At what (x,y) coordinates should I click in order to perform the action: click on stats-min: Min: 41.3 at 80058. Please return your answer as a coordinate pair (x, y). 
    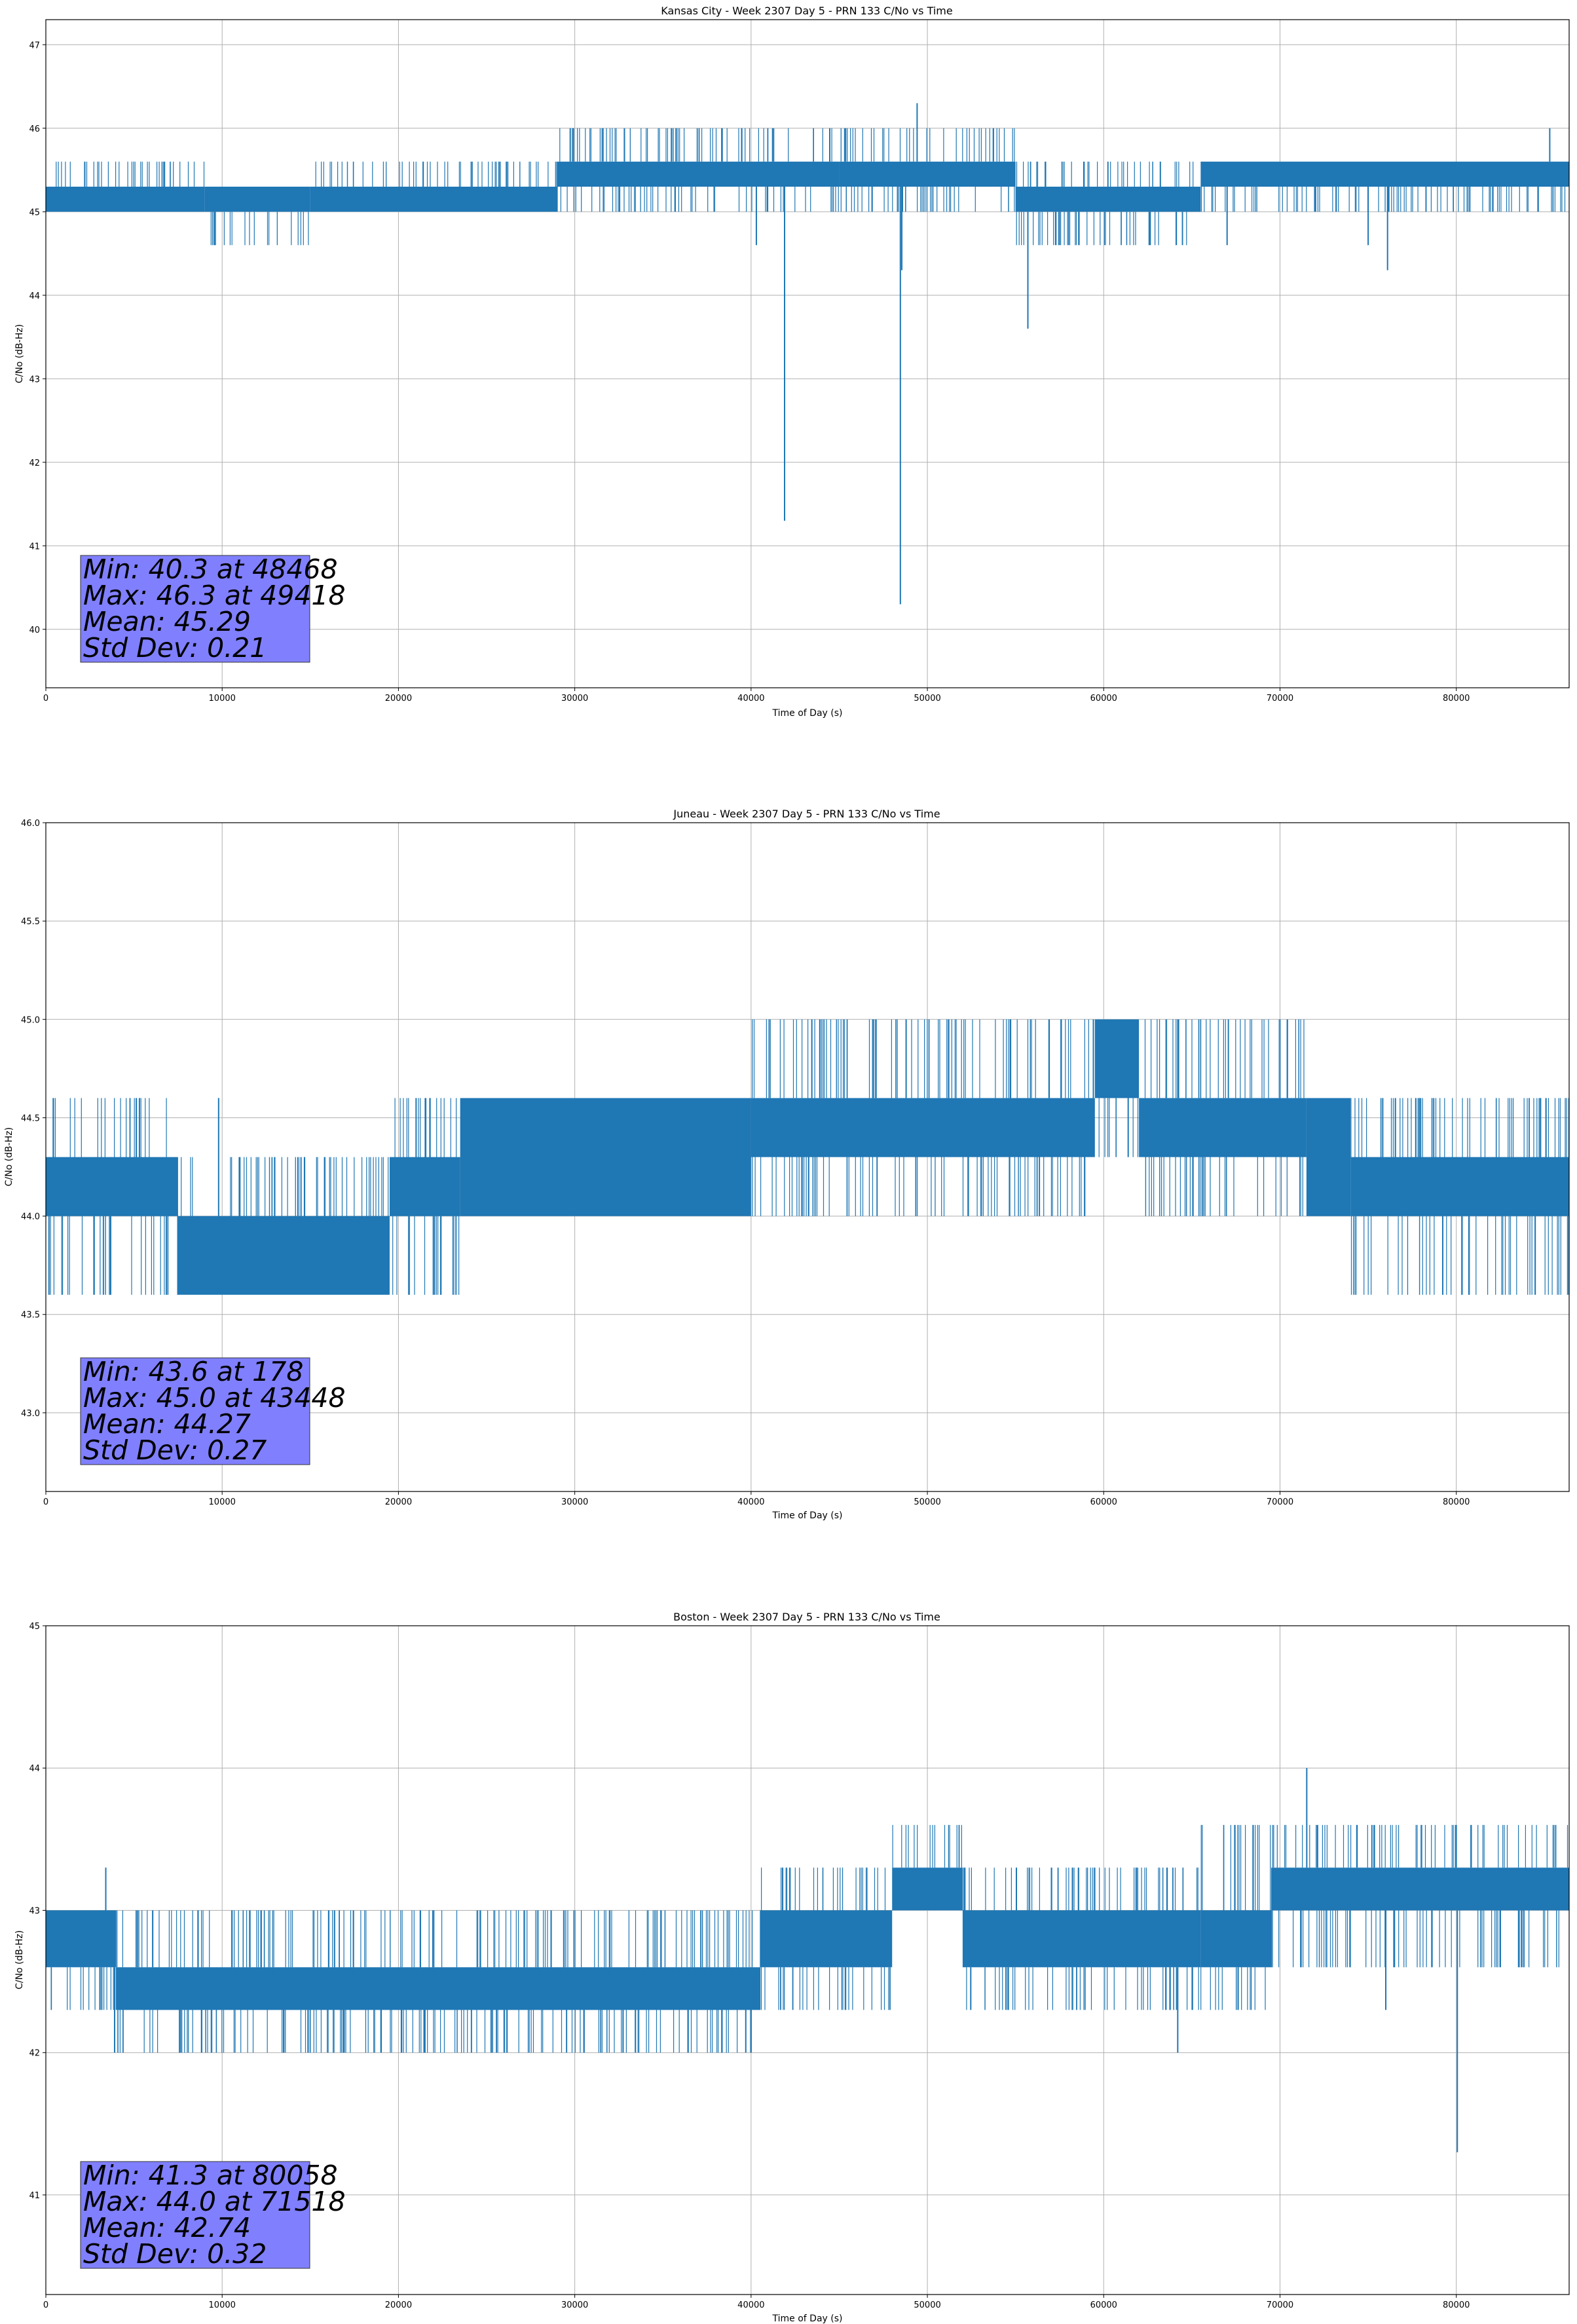
    Looking at the image, I should click on (210, 2175).